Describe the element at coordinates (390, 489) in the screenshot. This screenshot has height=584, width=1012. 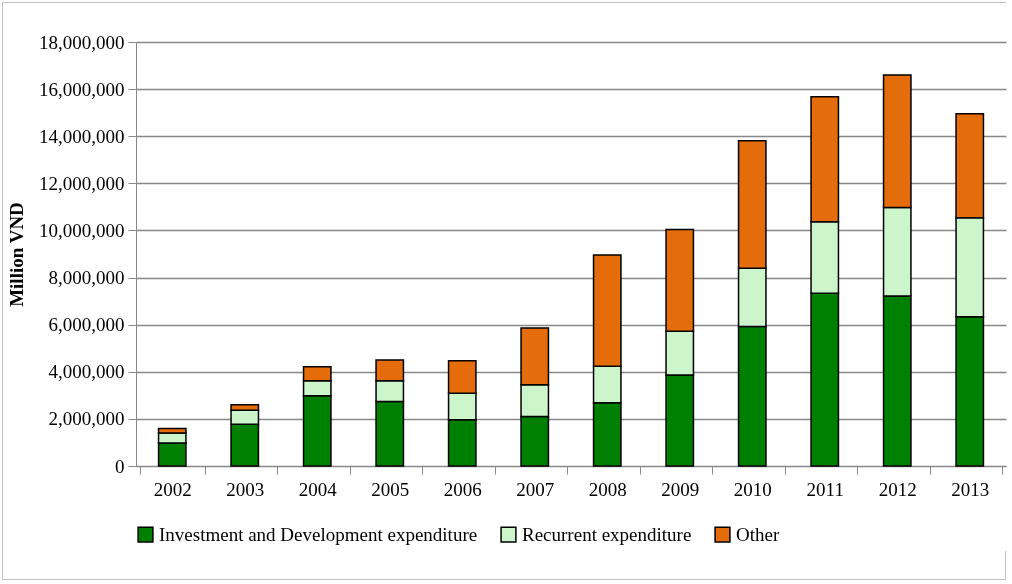
I see `x-tick-label: 2005` at that location.